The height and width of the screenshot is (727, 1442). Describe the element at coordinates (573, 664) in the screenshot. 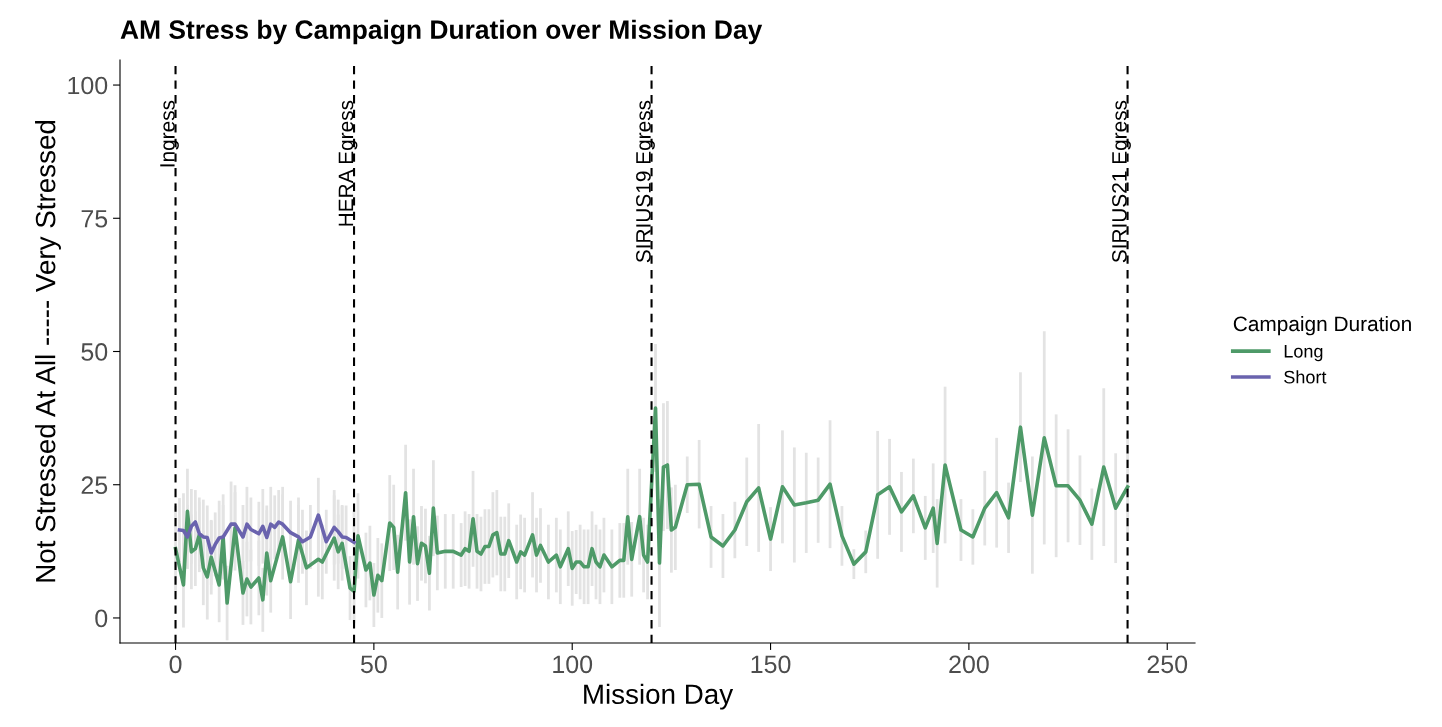

I see `x-tick-label: 100` at that location.